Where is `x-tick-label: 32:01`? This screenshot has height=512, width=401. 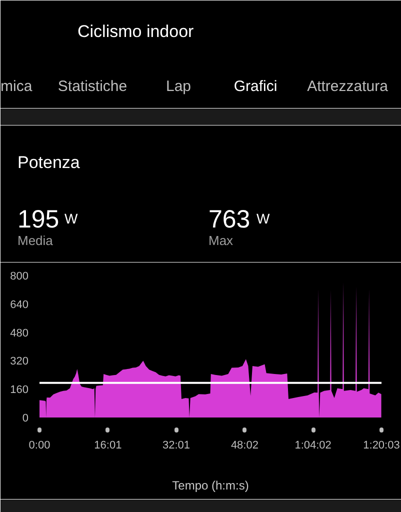
x-tick-label: 32:01 is located at coordinates (176, 446).